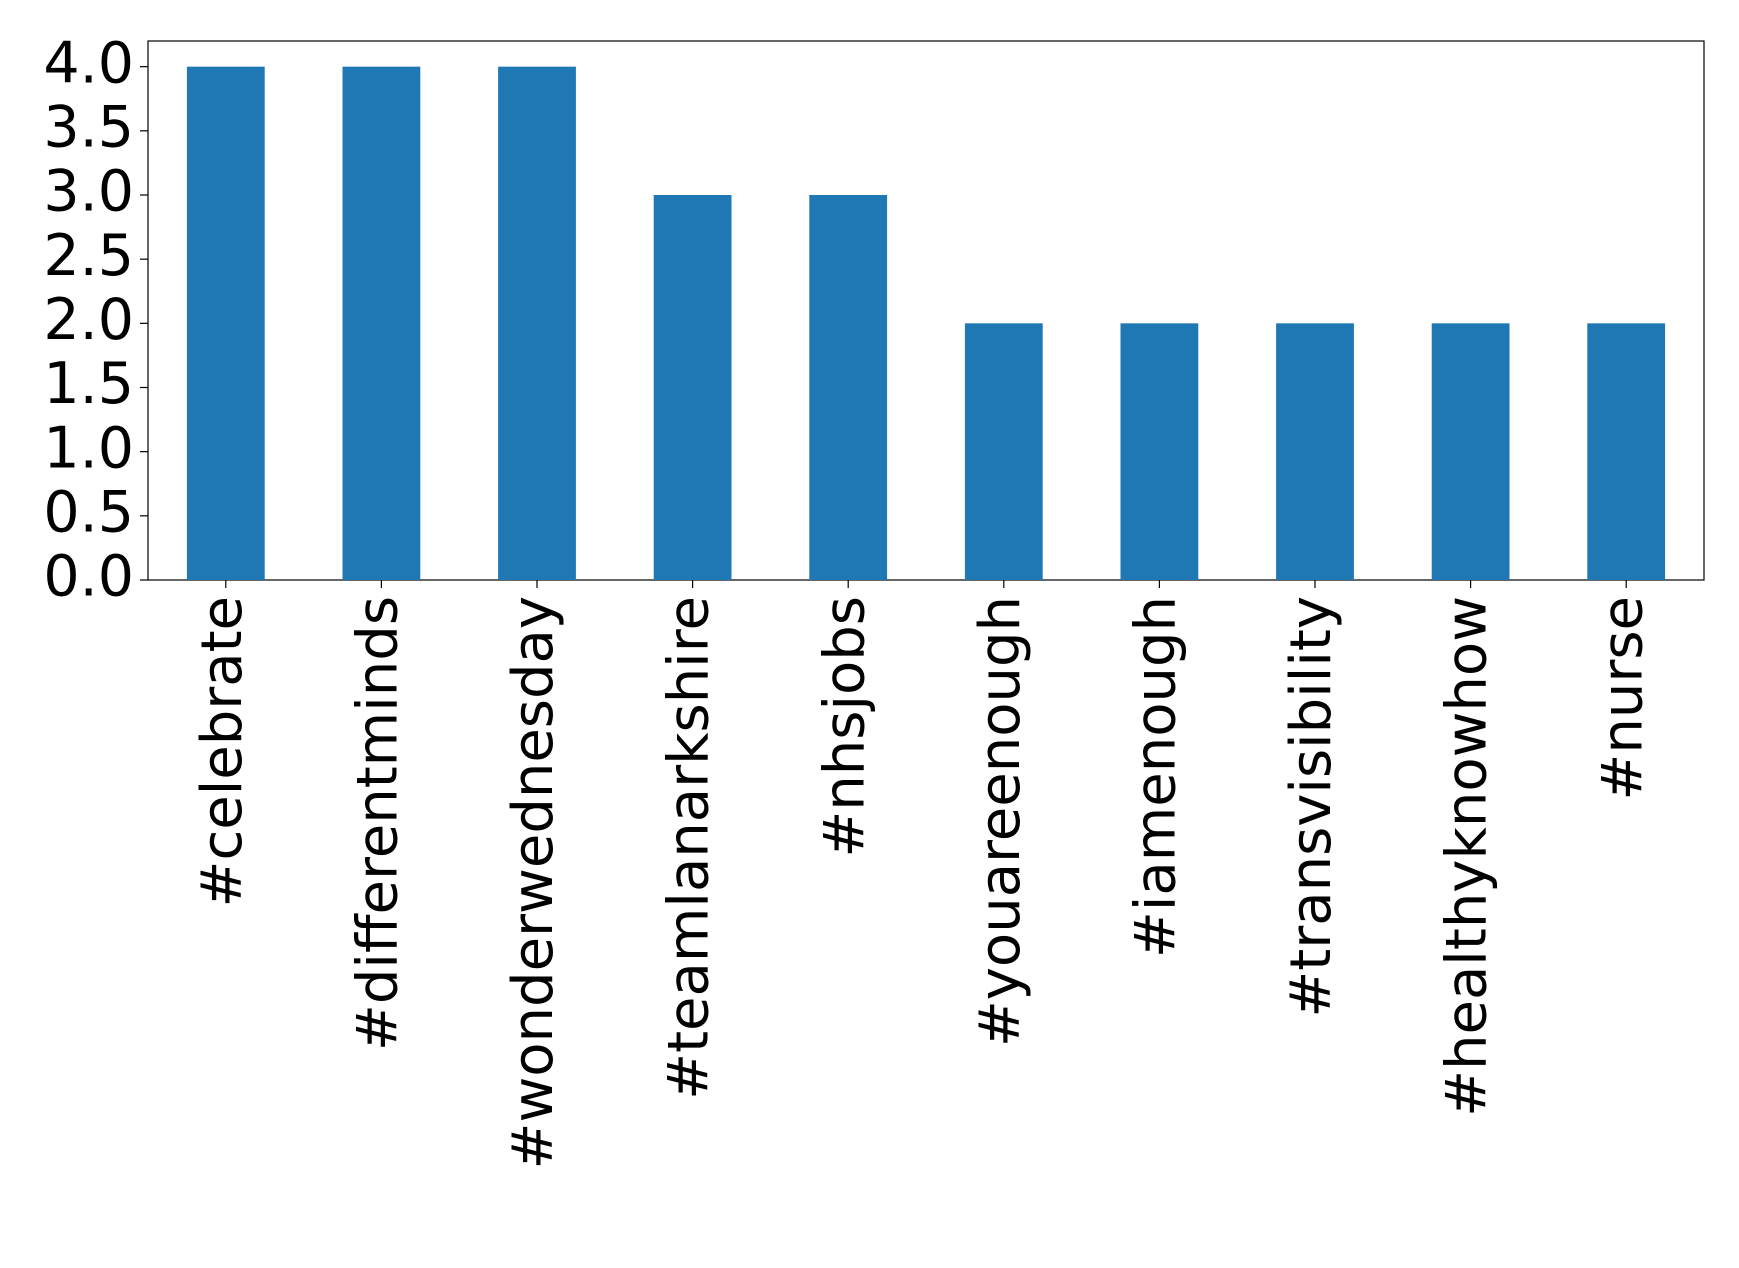  I want to click on x-tick-label: #youareenough, so click(1000, 821).